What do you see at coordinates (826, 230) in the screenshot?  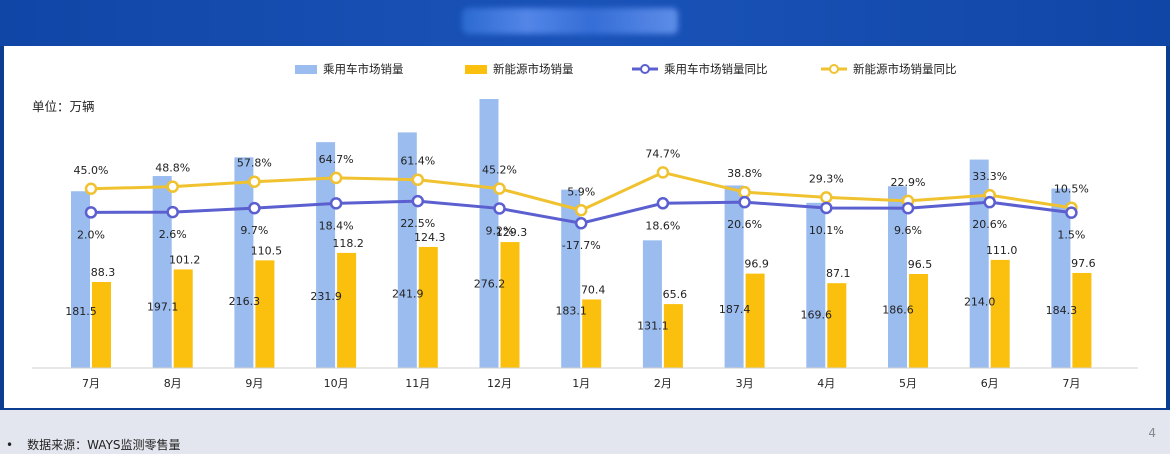 I see `passenger-yoy-label: 10.1%` at bounding box center [826, 230].